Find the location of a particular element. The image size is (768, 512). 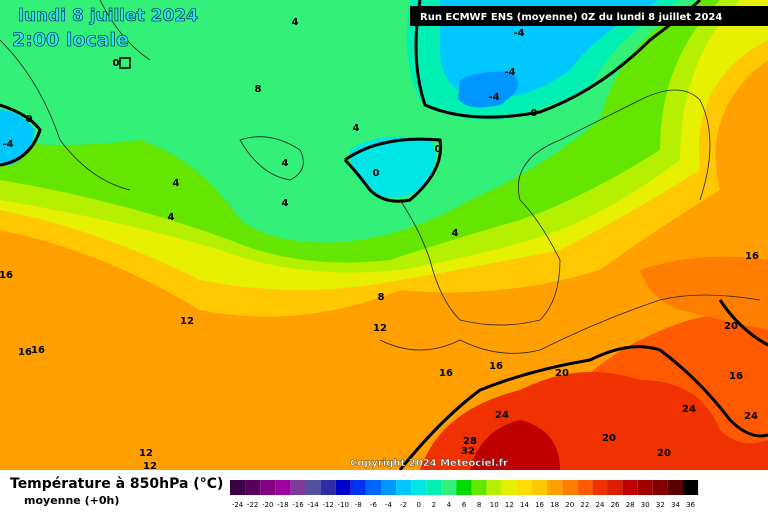

scale-label: 30 is located at coordinates (645, 505).